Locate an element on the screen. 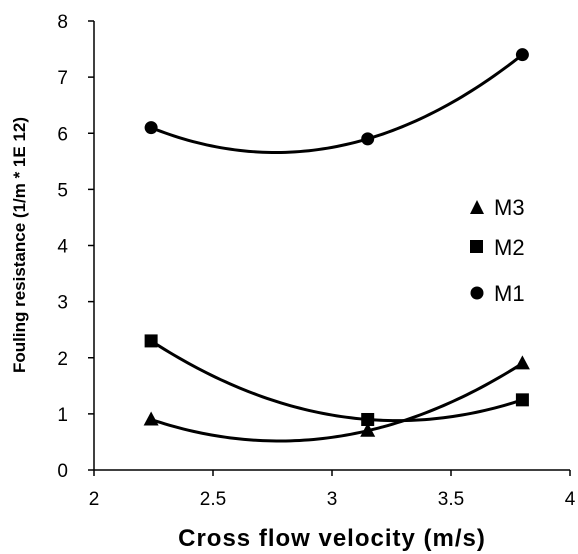 This screenshot has height=554, width=578. legend-label-m1: M1 is located at coordinates (509, 293).